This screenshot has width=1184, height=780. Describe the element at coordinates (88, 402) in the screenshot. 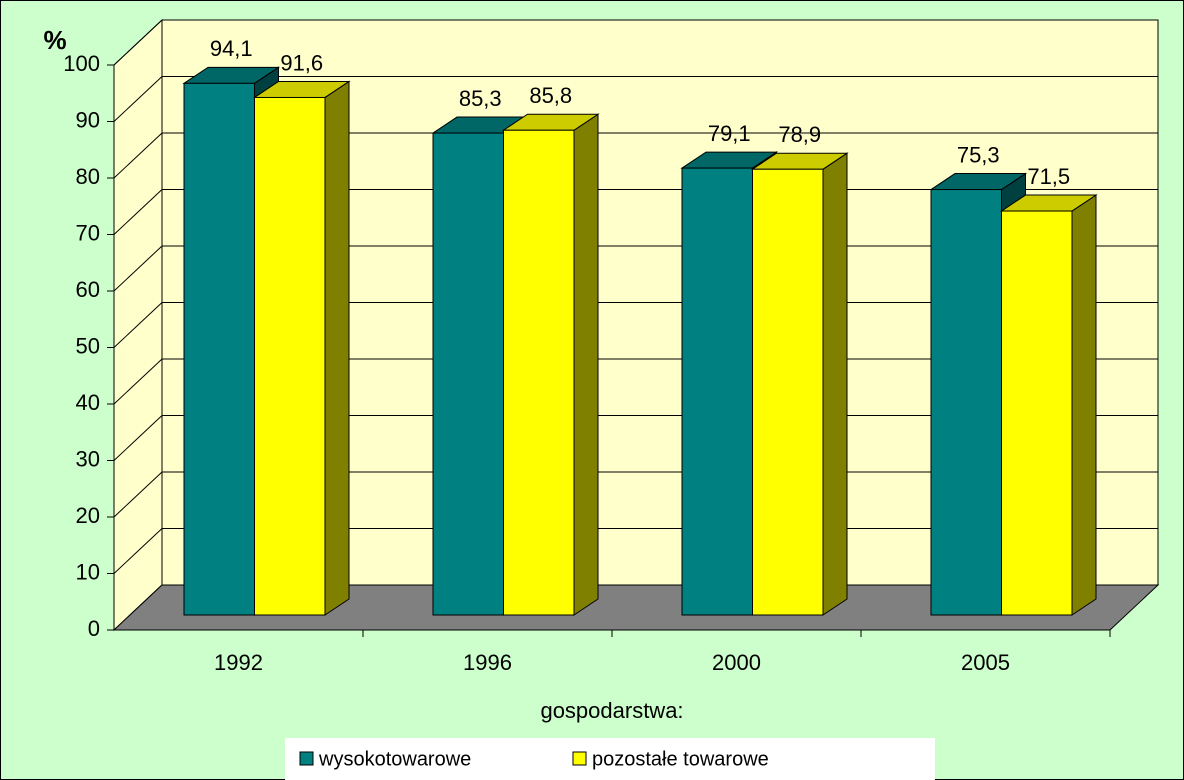

I see `y-tick-label: 40` at that location.